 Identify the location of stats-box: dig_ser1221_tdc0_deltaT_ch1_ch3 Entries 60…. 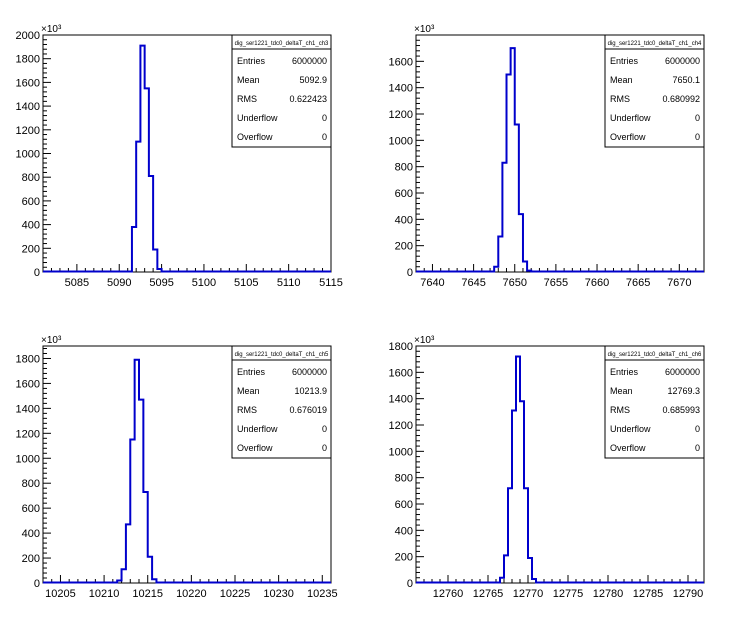
(281, 91).